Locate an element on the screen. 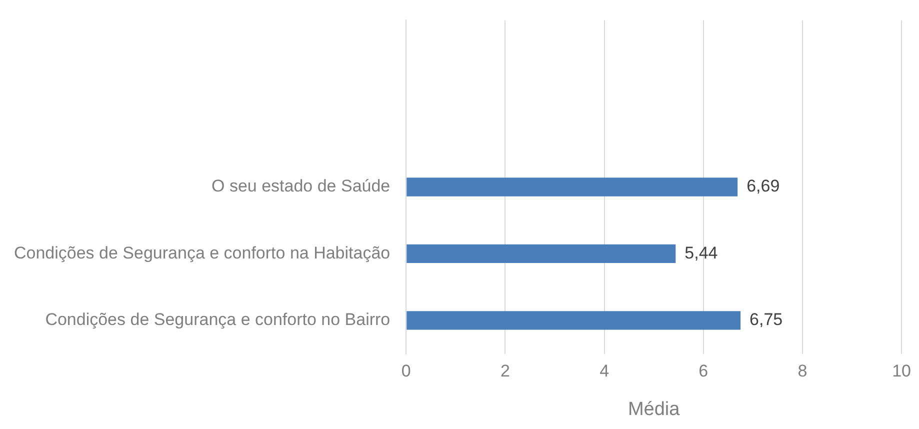 The width and height of the screenshot is (919, 429). x-tick-label: 6 is located at coordinates (703, 371).